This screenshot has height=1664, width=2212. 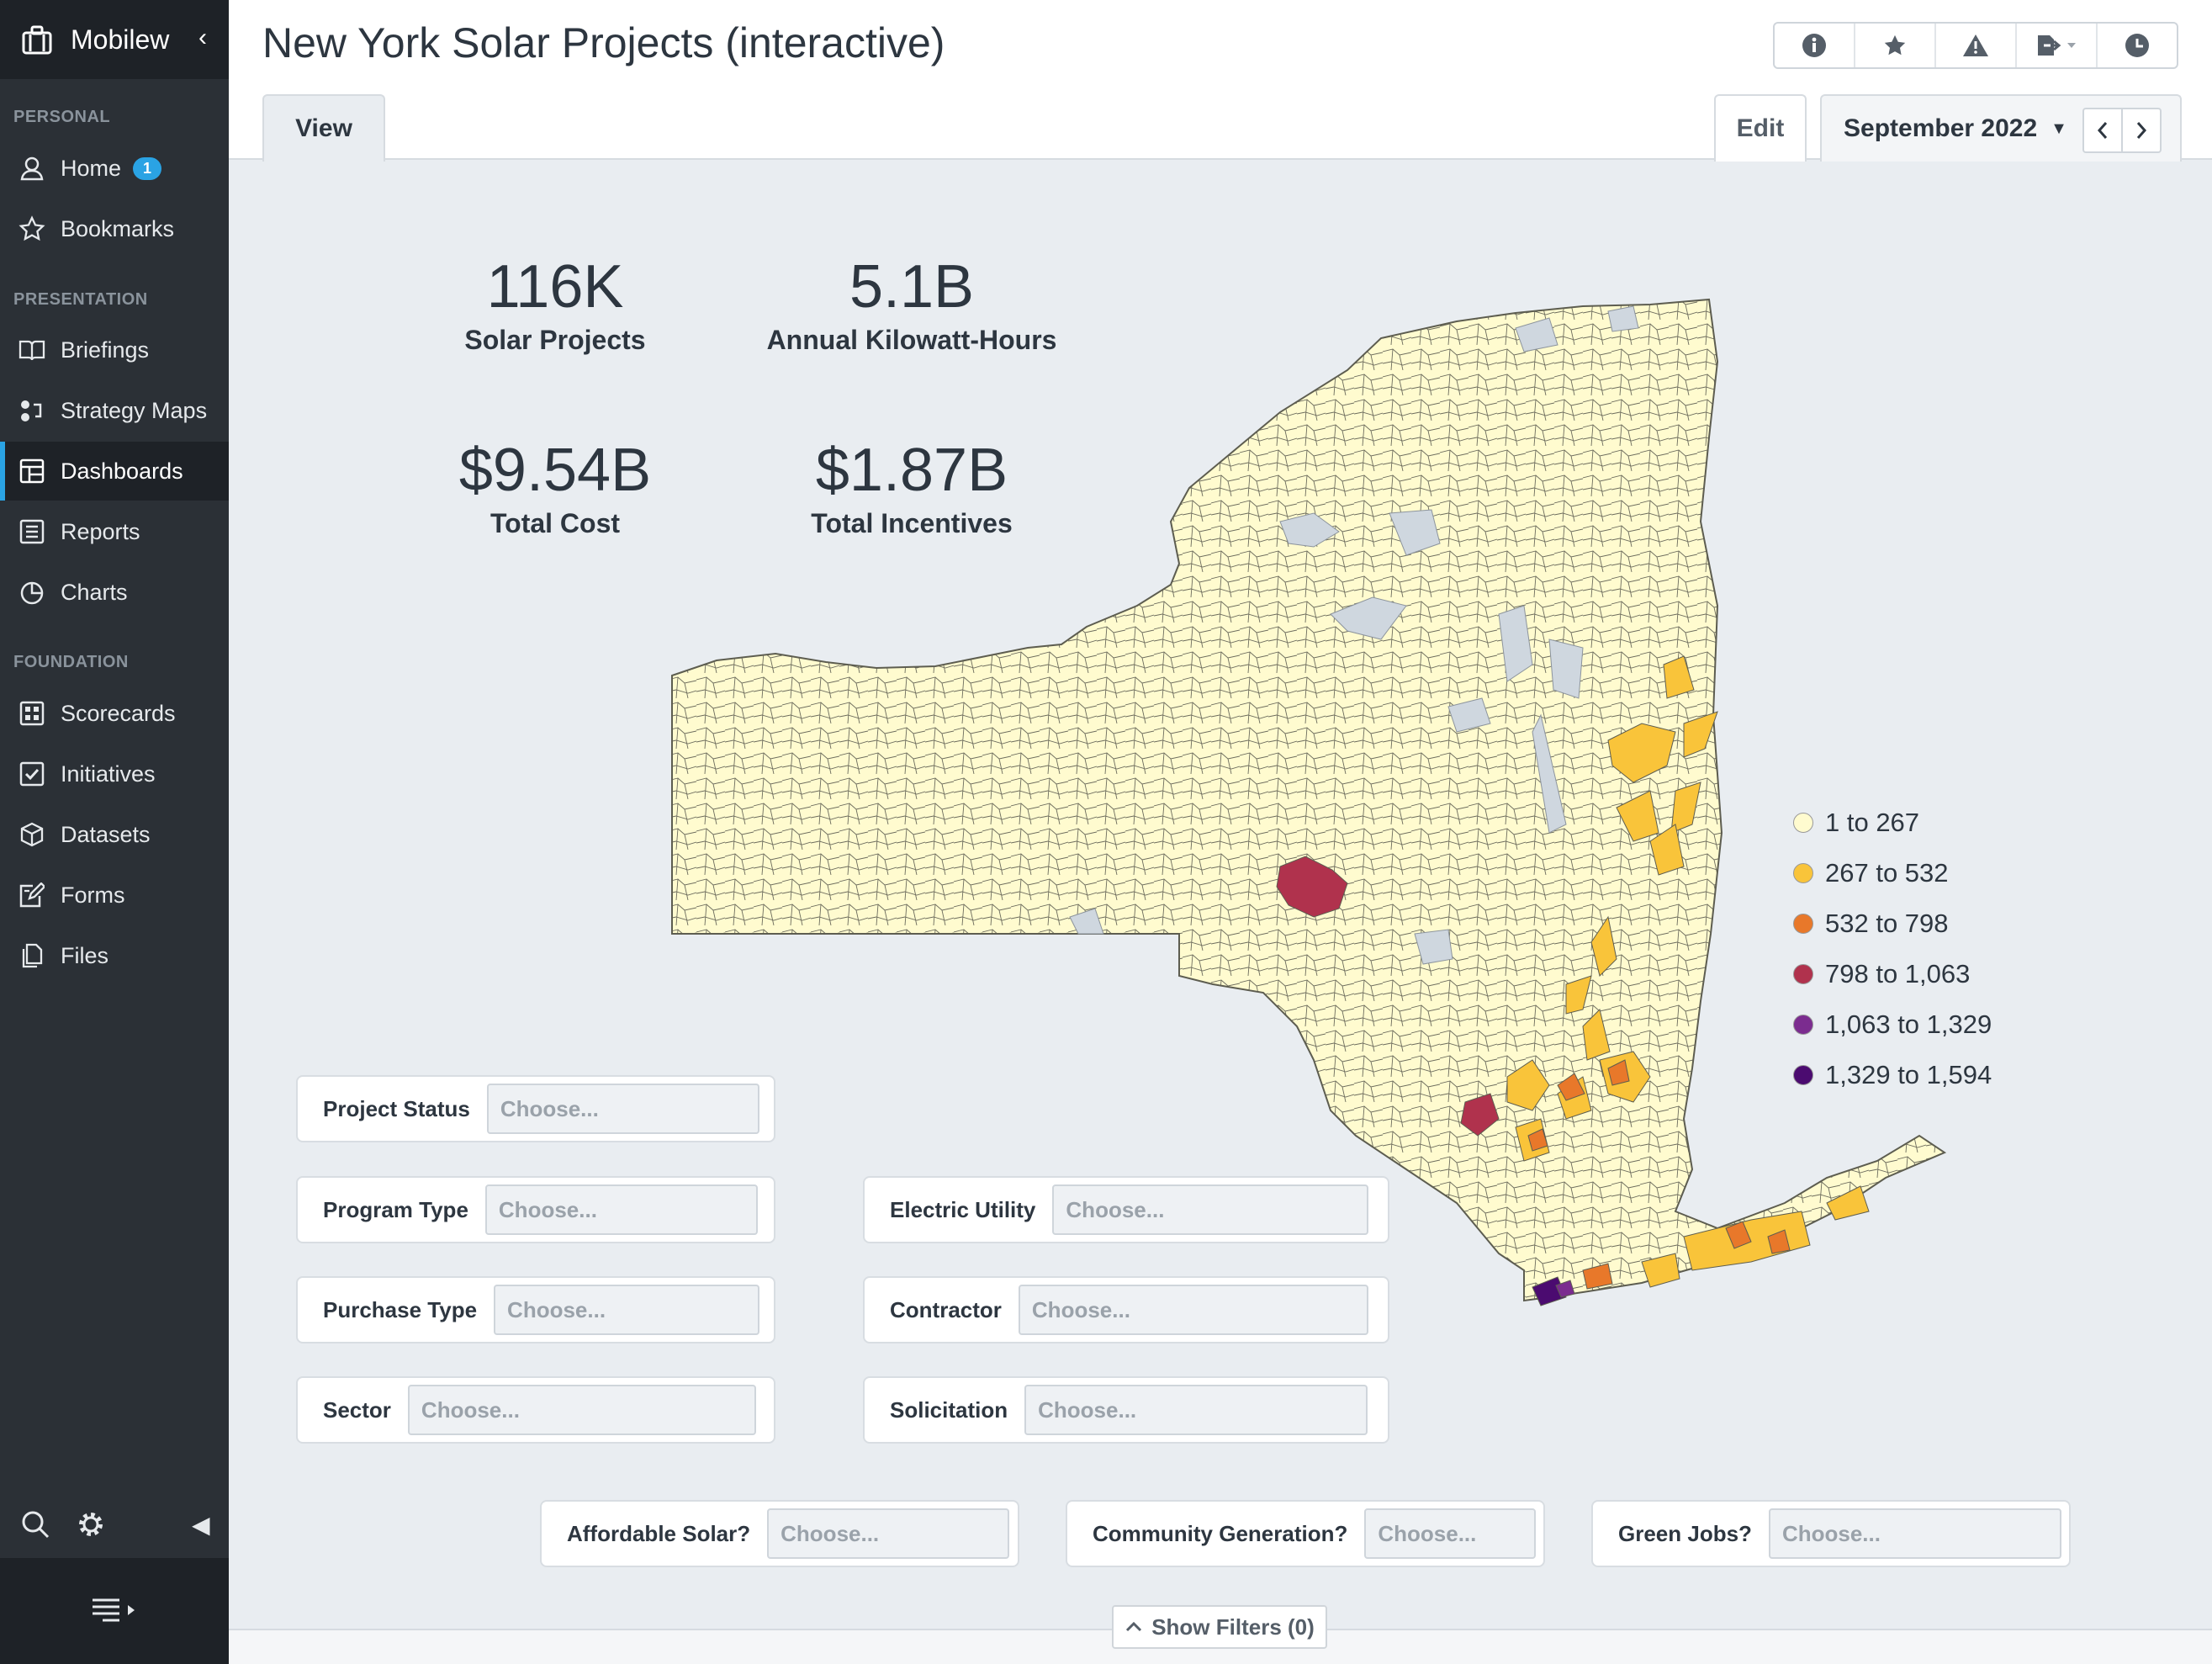 I want to click on sidebar-item-charts: Charts, so click(x=115, y=592).